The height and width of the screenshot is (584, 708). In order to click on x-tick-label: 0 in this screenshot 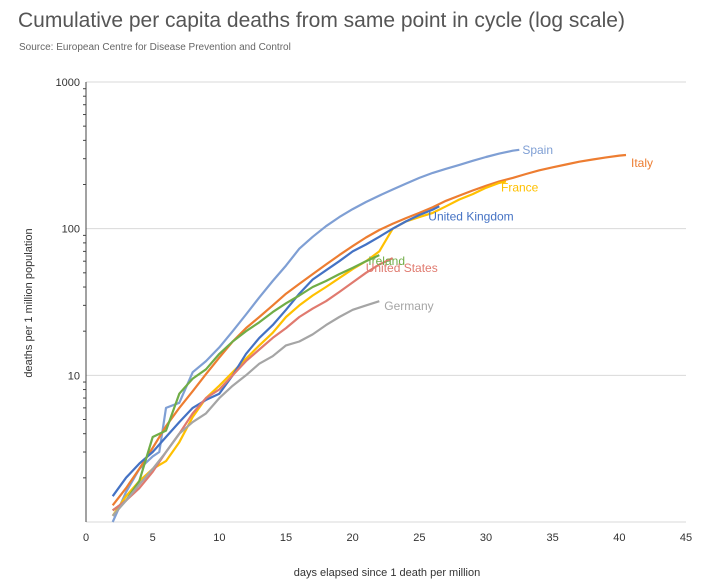, I will do `click(86, 538)`.